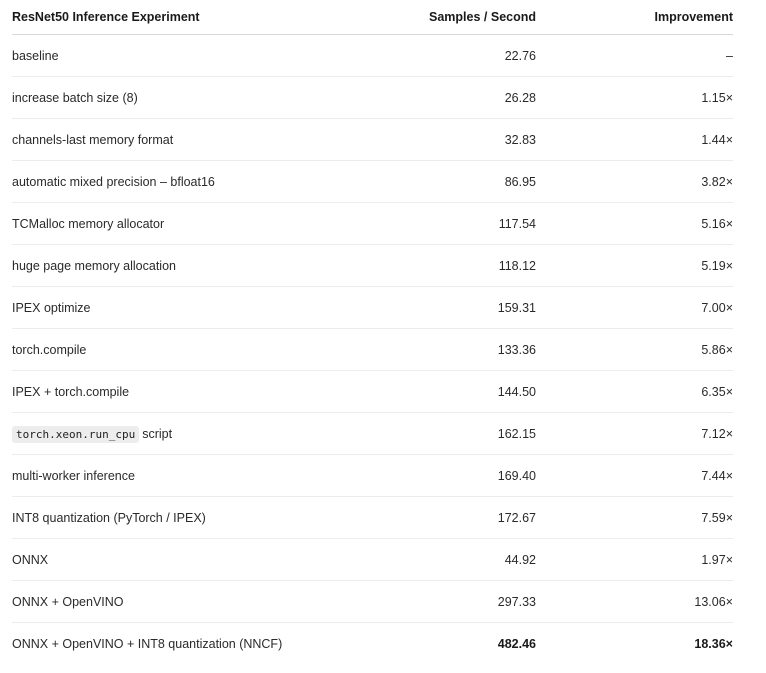  I want to click on cell-samples-per-second: 297.33, so click(439, 601).